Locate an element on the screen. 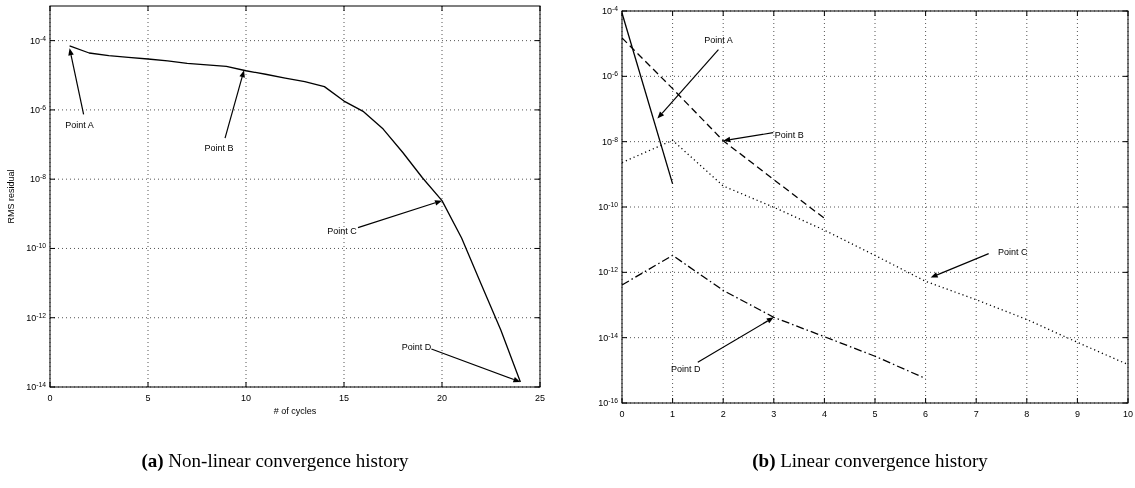  x-tick-label: 4 is located at coordinates (824, 414).